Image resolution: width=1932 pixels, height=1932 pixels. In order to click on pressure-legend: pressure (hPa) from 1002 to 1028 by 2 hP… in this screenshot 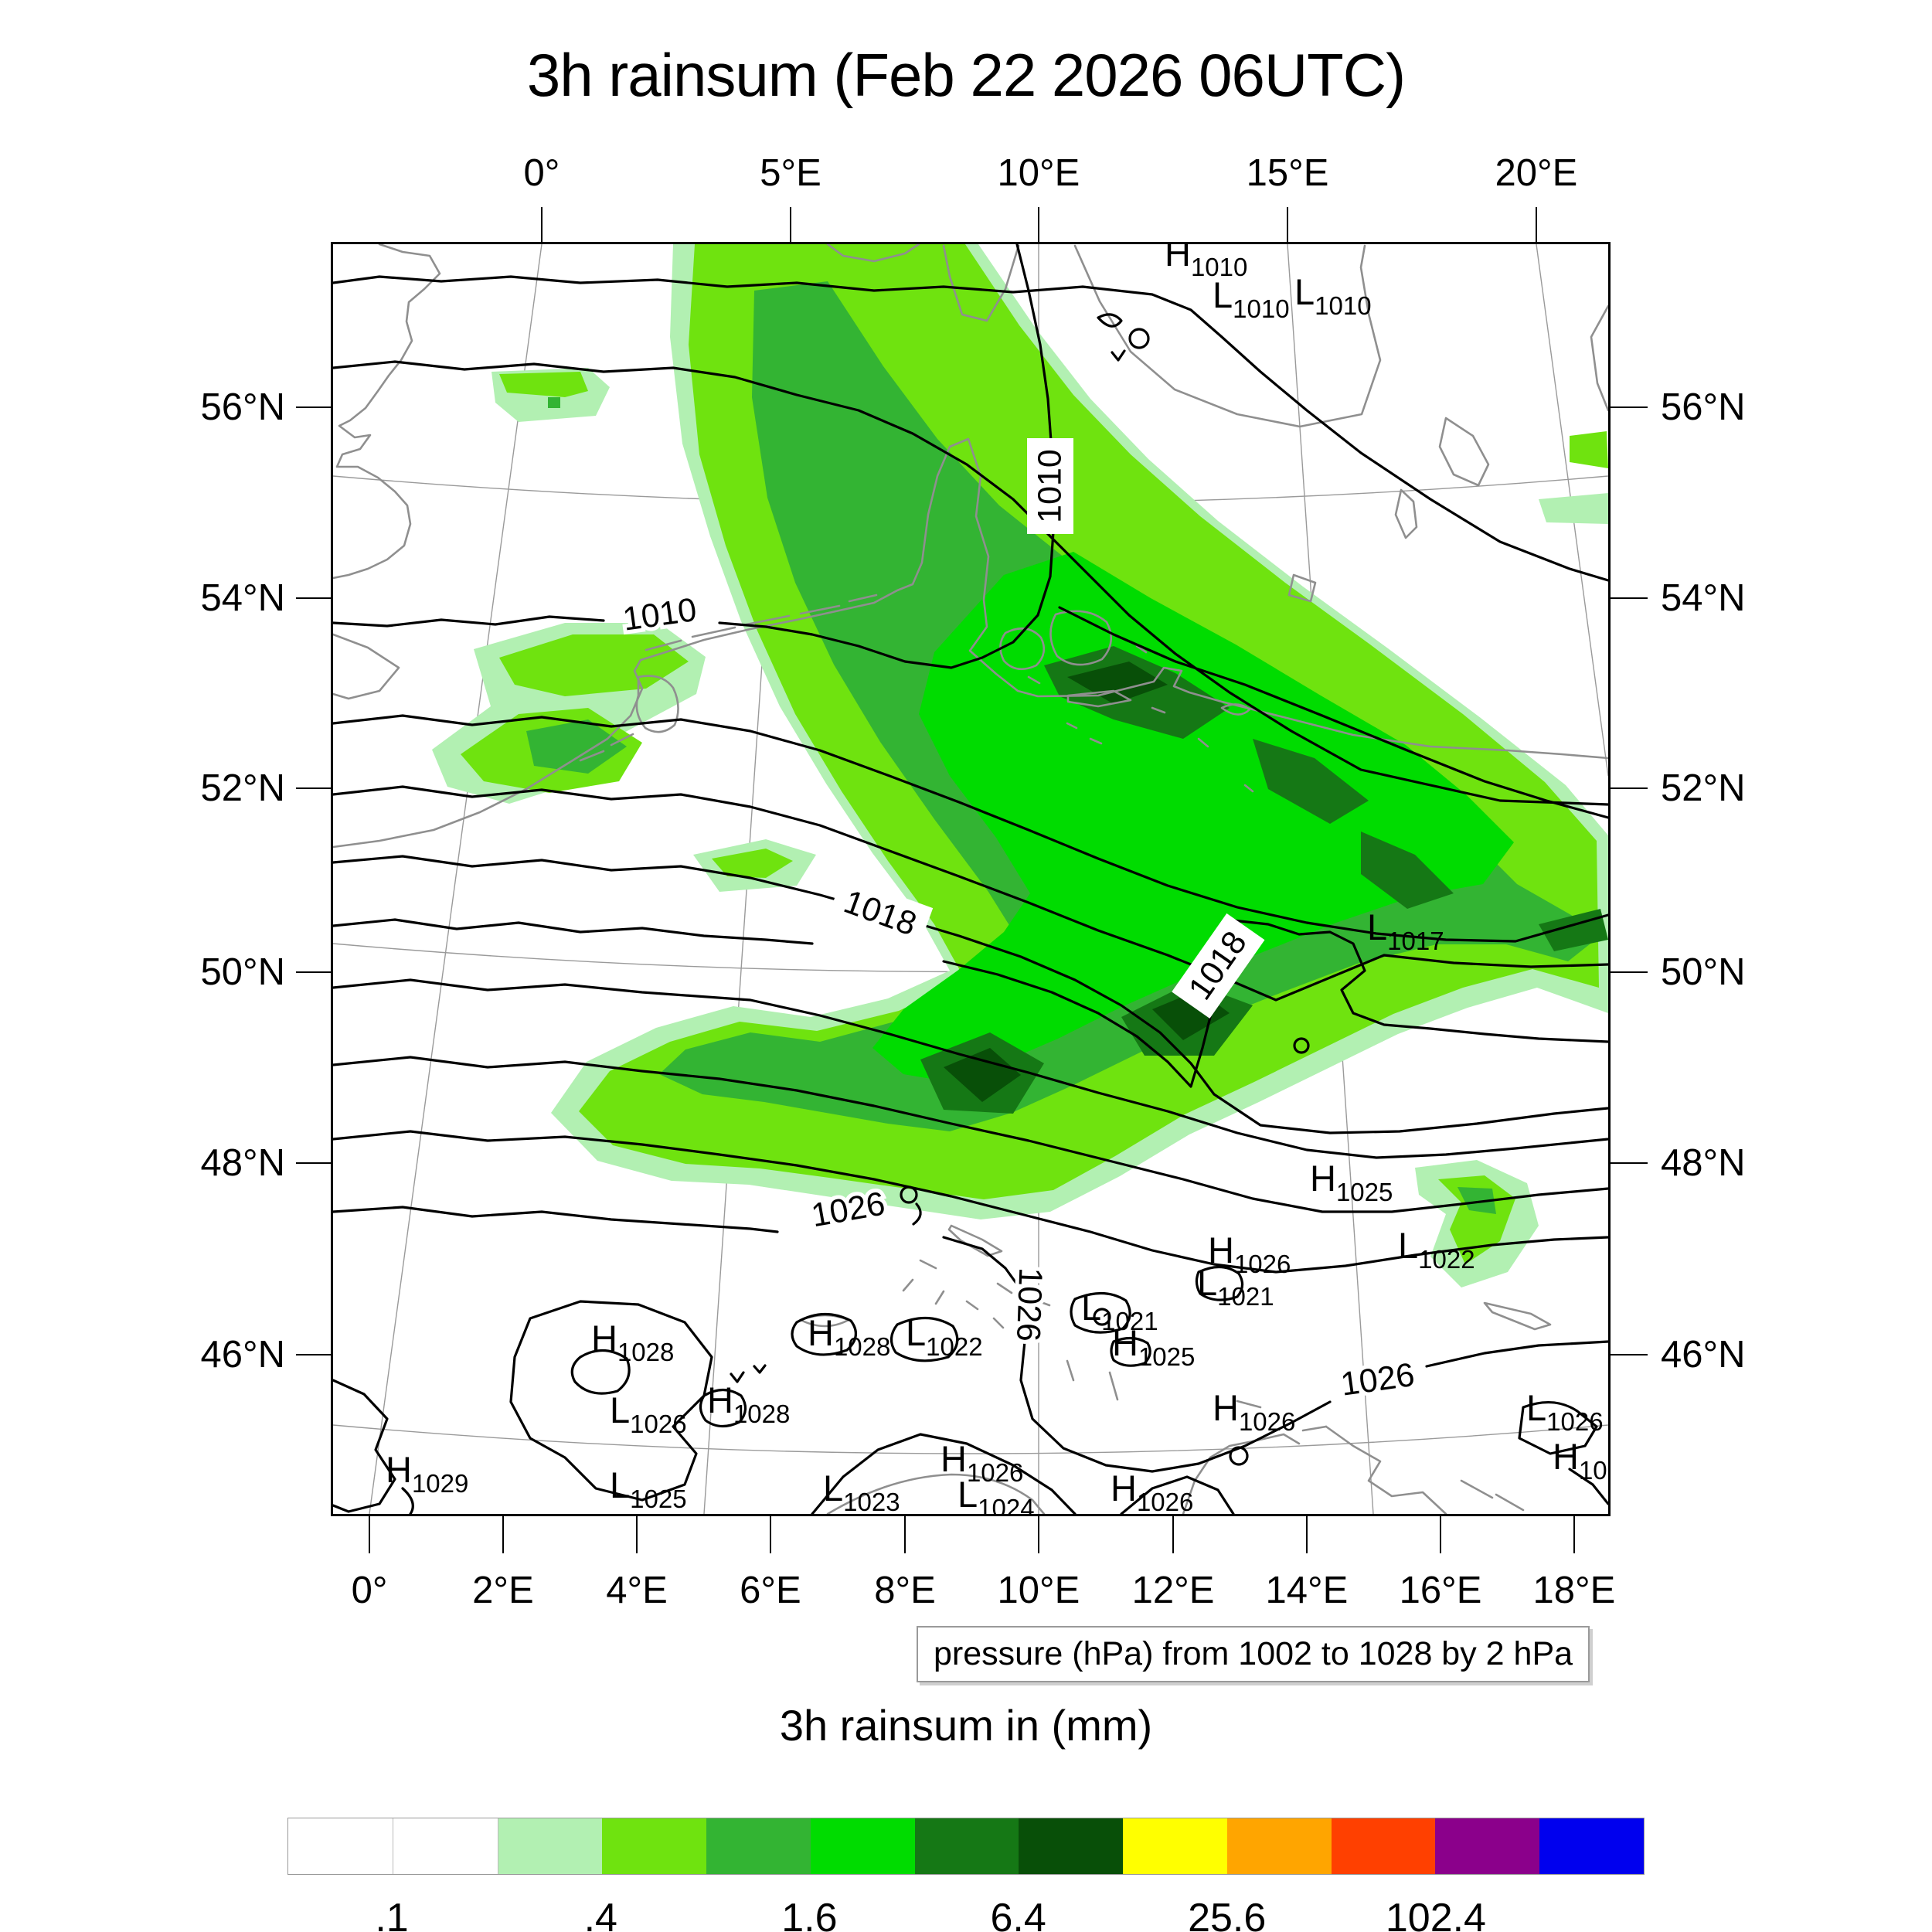, I will do `click(1254, 1654)`.